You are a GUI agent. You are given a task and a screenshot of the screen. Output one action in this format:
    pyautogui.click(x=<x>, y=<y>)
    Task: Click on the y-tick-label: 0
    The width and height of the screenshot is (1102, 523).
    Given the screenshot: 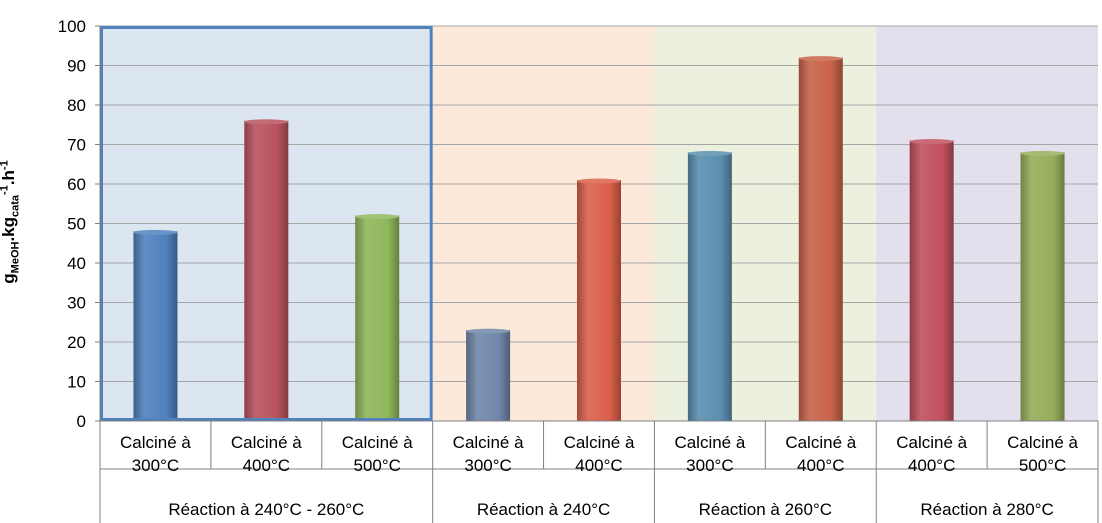 What is the action you would take?
    pyautogui.click(x=81, y=421)
    